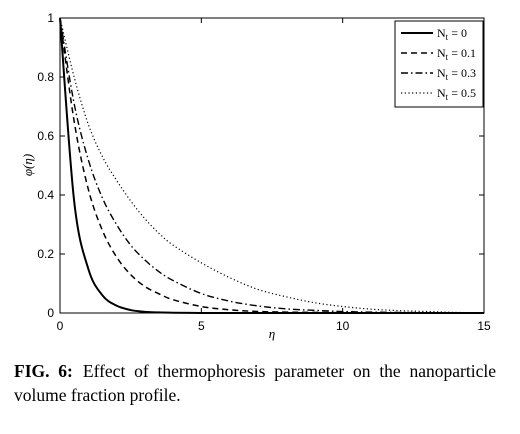 This screenshot has height=434, width=520. Describe the element at coordinates (201, 326) in the screenshot. I see `x-tick-label: 5` at that location.